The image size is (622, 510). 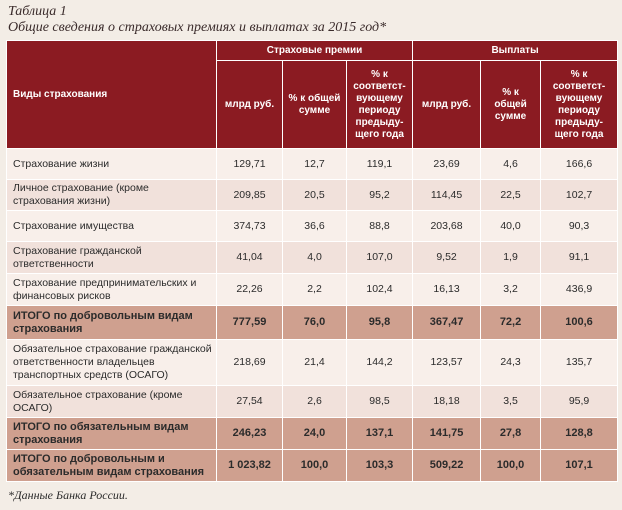 What do you see at coordinates (579, 226) in the screenshot?
I see `cell-value: 90,3` at bounding box center [579, 226].